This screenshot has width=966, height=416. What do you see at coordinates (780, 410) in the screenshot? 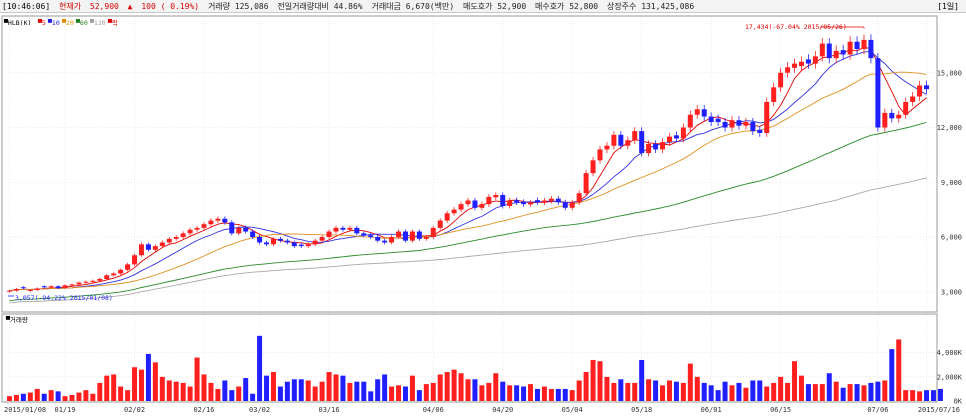
I see `date-axis-label: 06/15` at bounding box center [780, 410].